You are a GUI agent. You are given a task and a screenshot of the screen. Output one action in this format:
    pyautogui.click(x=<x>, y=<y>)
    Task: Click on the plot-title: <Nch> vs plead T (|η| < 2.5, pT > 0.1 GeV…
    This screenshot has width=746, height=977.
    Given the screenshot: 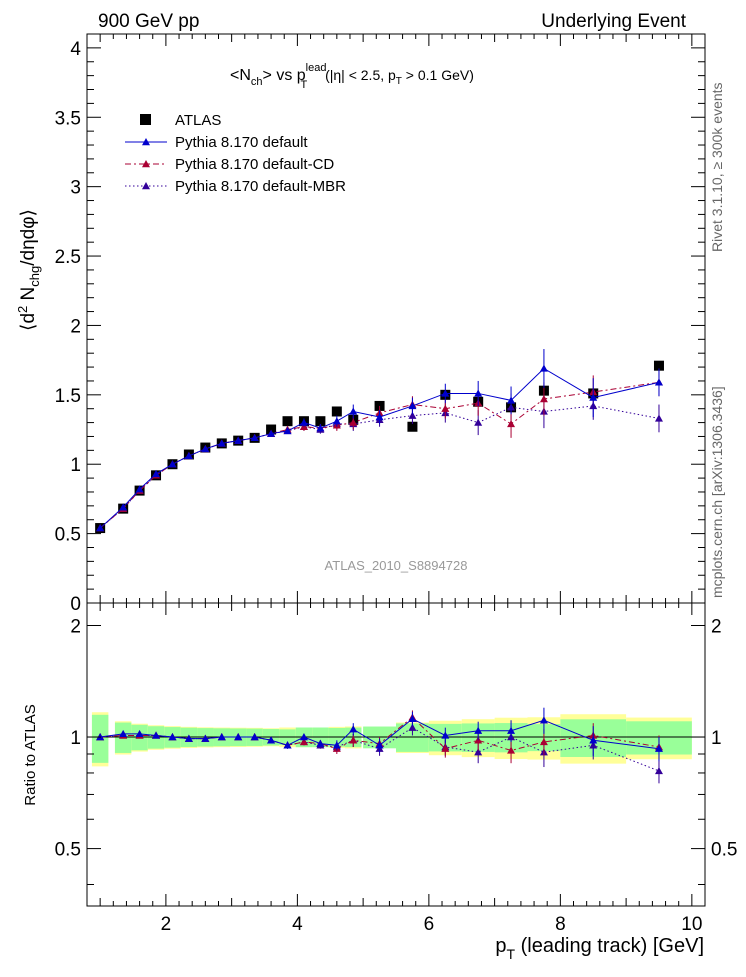 What is the action you would take?
    pyautogui.click(x=352, y=76)
    